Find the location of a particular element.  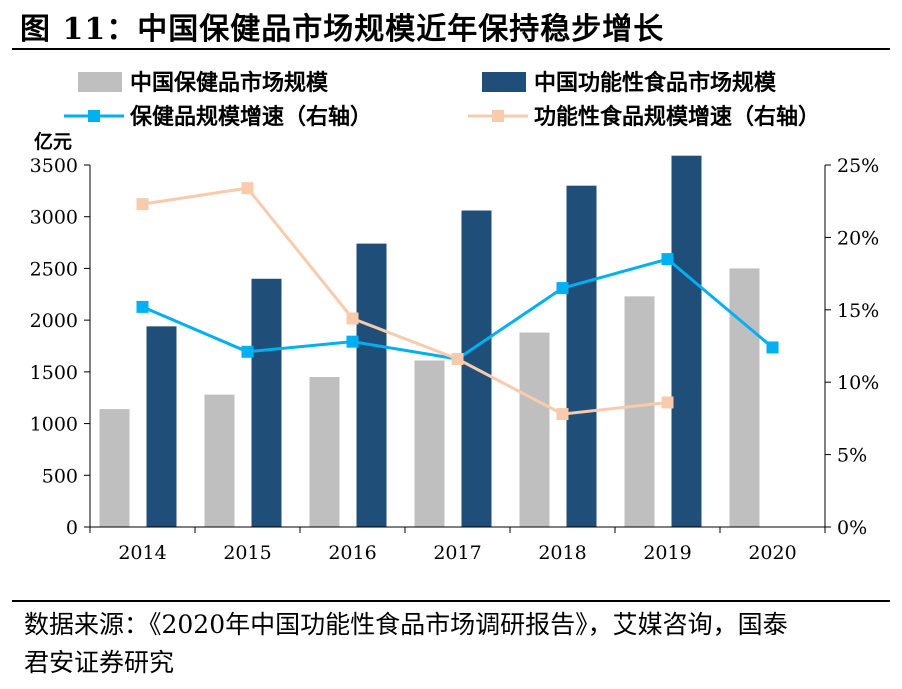

point-功能性食品规模增速（右轴）-0 is located at coordinates (142, 204).